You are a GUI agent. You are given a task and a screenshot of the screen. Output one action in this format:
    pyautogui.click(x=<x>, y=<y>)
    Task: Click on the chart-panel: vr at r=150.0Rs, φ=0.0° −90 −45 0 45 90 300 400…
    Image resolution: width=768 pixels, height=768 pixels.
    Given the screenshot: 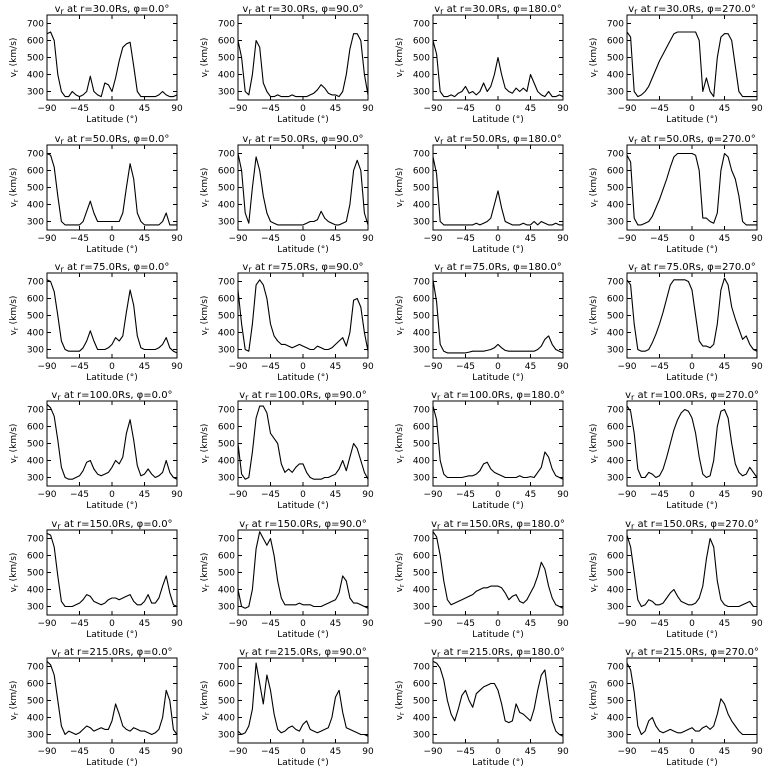 What is the action you would take?
    pyautogui.click(x=96, y=579)
    